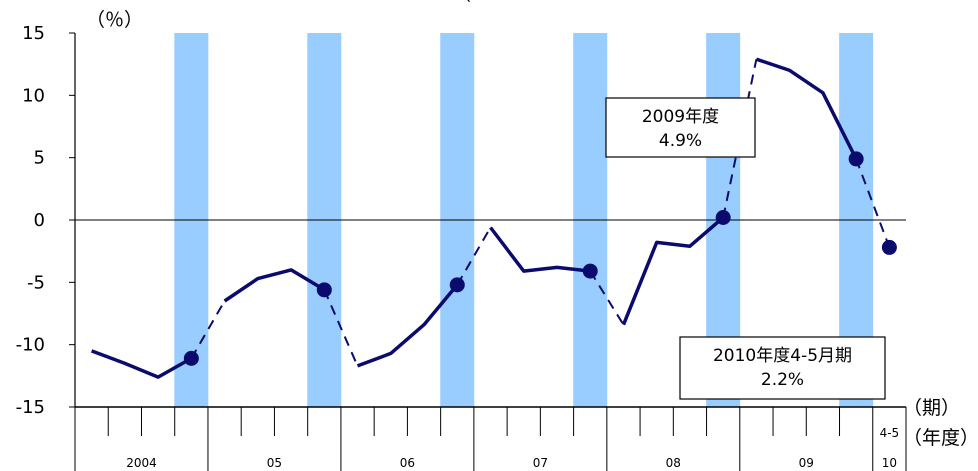 The height and width of the screenshot is (471, 978). Describe the element at coordinates (114, 20) in the screenshot. I see `y-unit-label: （％）` at that location.